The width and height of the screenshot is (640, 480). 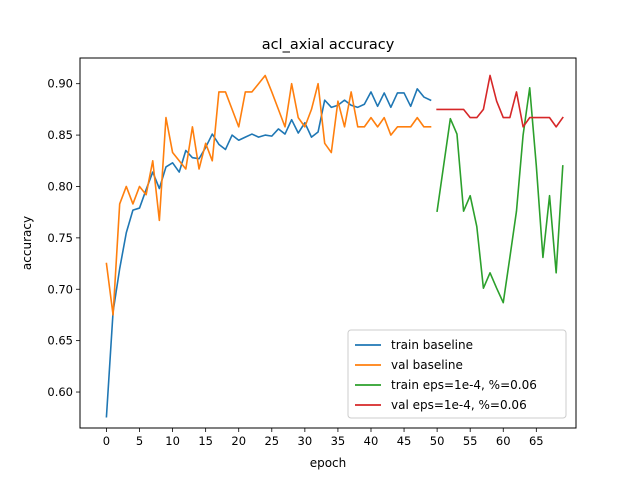 I want to click on x-tick-label: 20, so click(x=238, y=441).